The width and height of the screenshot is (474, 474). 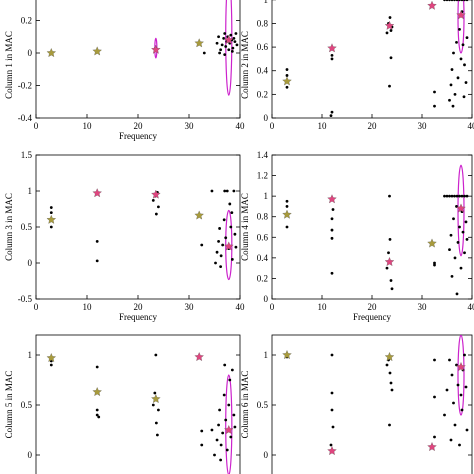 What do you see at coordinates (245, 65) in the screenshot?
I see `y-axis-label: Column 2 in MAC` at bounding box center [245, 65].